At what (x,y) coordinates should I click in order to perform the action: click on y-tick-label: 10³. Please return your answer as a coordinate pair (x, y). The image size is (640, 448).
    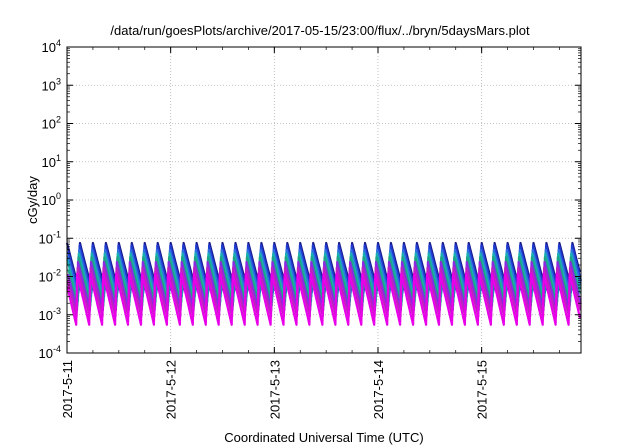
    Looking at the image, I should click on (51, 84).